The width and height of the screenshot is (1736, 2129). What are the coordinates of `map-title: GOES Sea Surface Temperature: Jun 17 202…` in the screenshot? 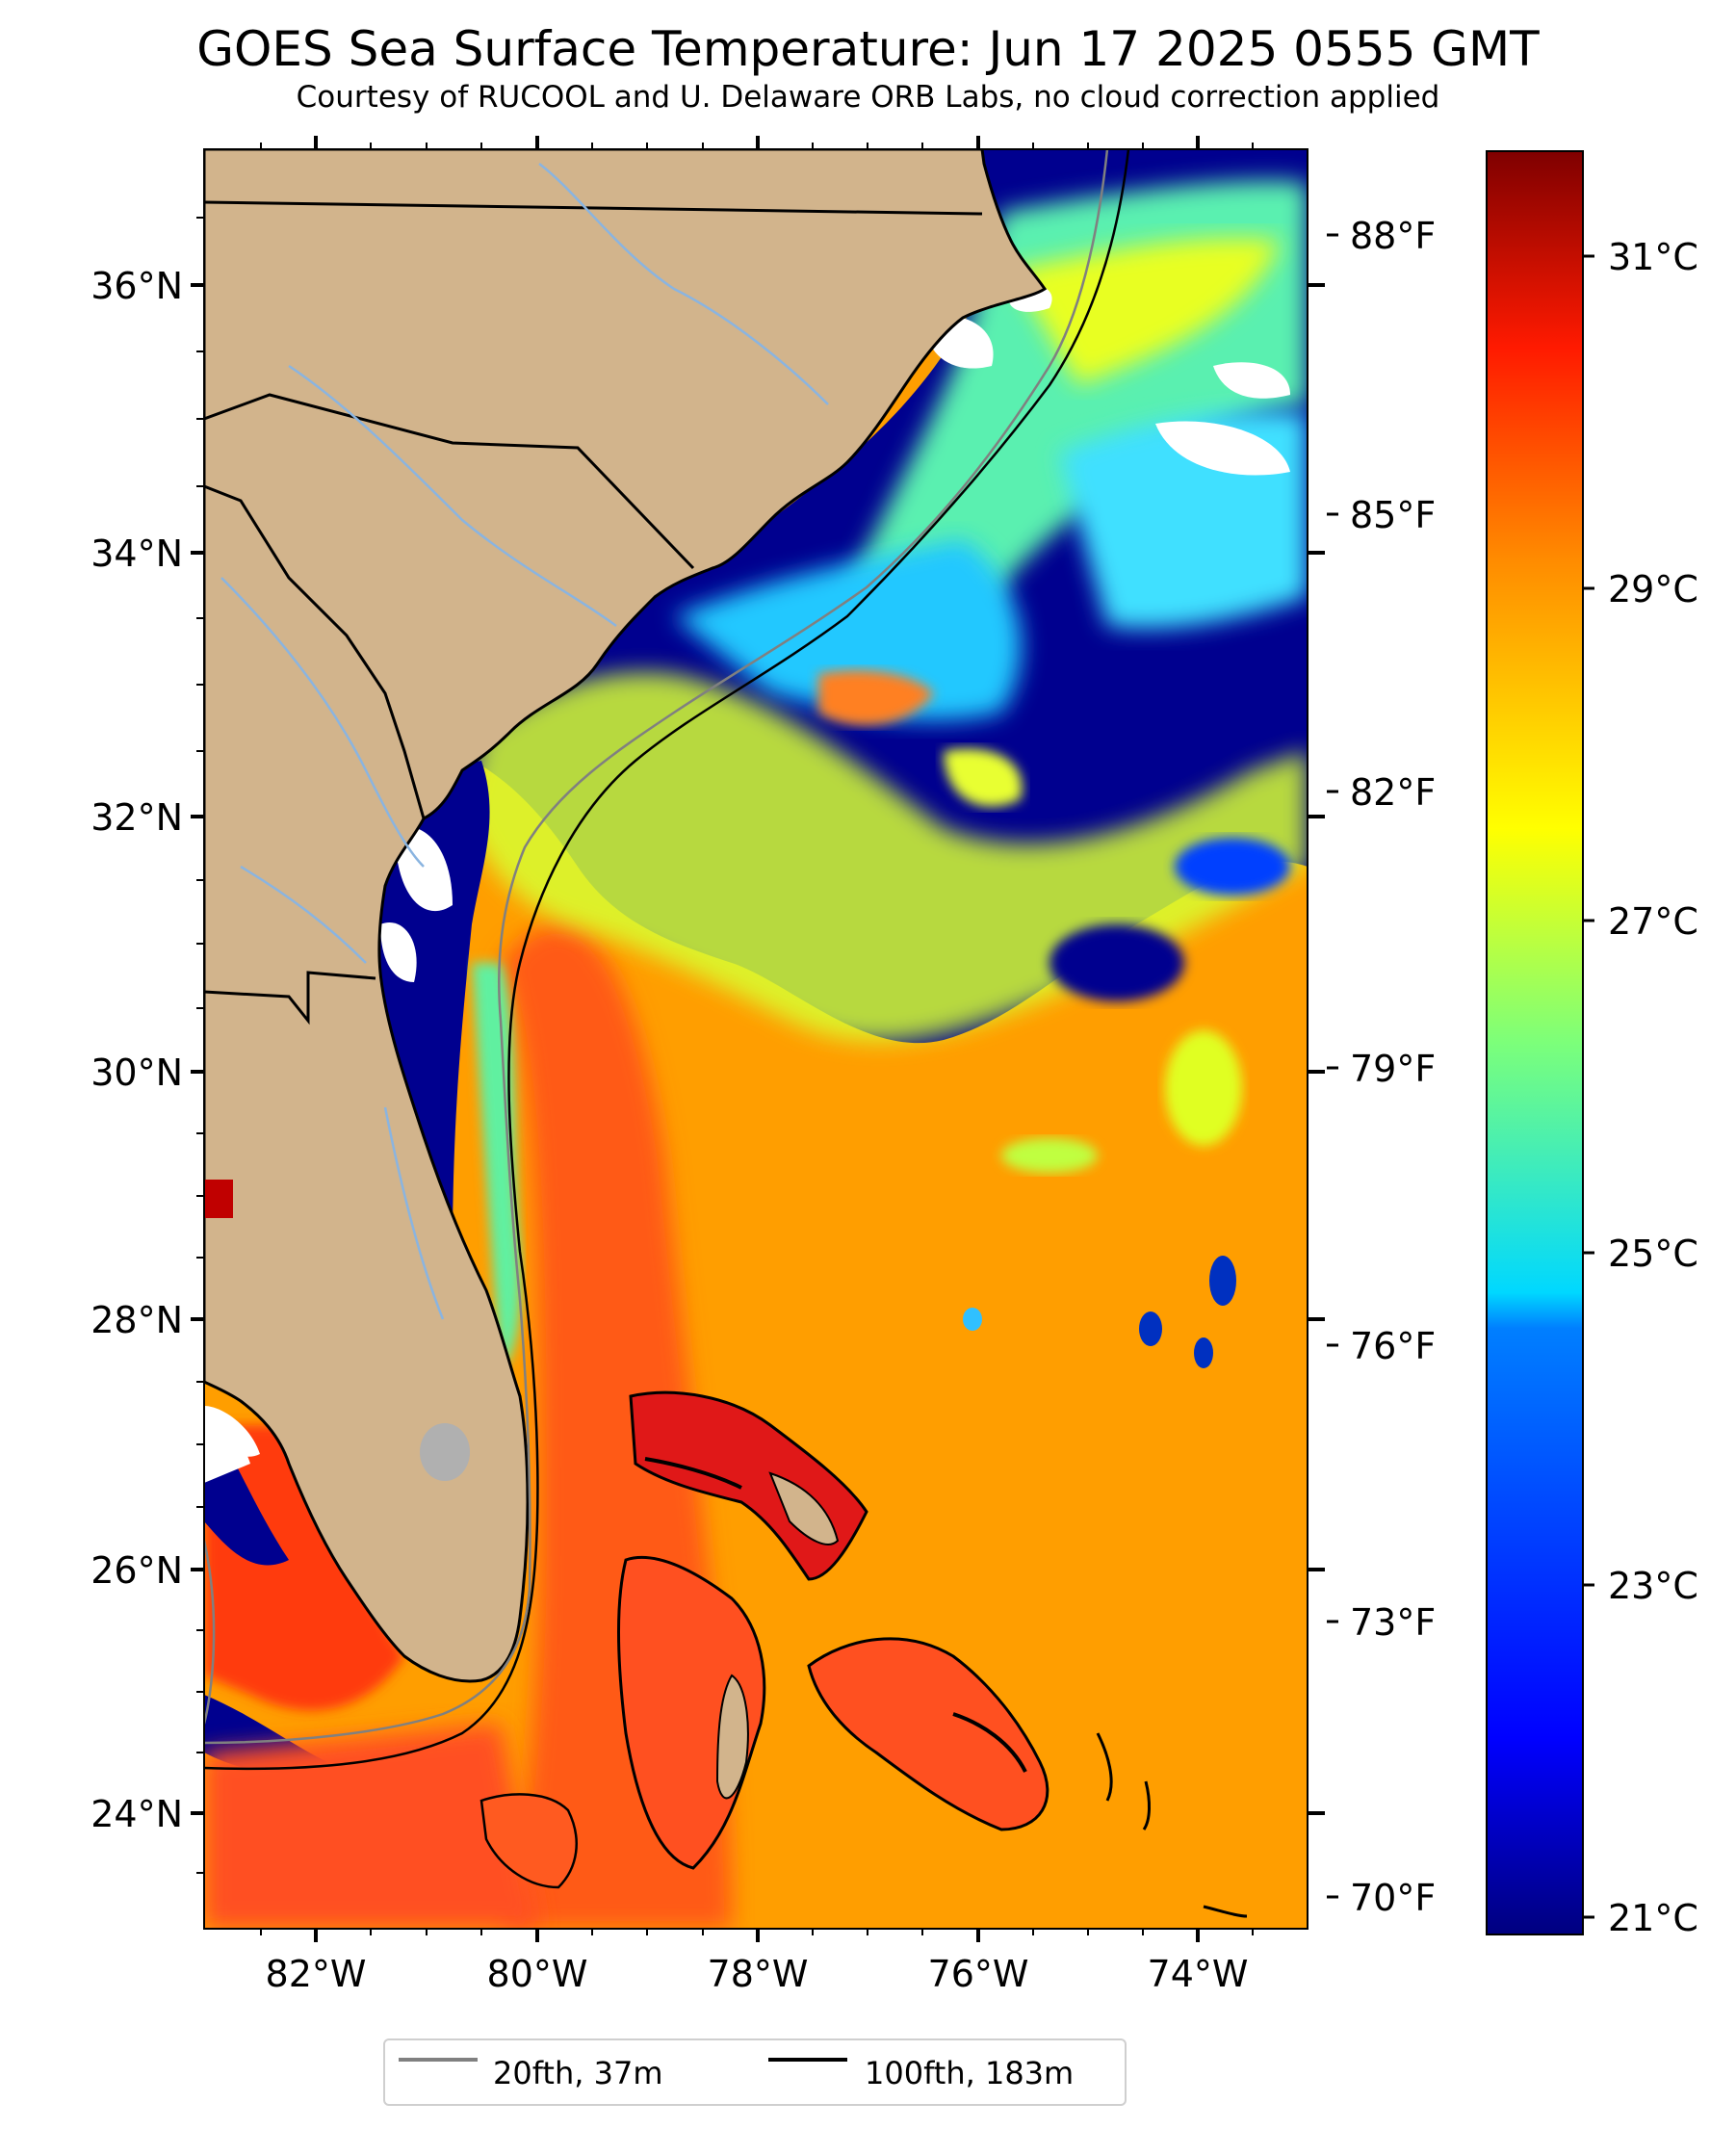 It's located at (868, 49).